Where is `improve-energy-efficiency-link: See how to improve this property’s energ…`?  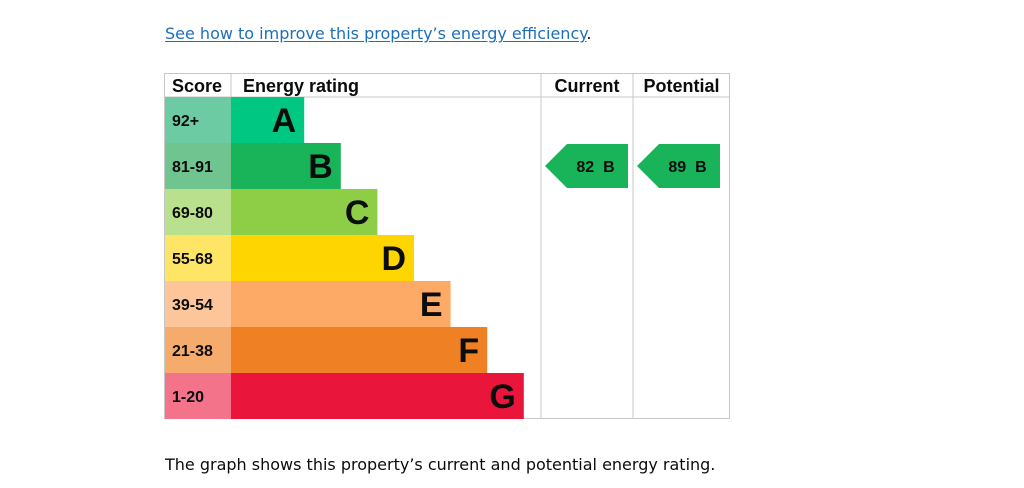 improve-energy-efficiency-link: See how to improve this property’s energ… is located at coordinates (376, 33).